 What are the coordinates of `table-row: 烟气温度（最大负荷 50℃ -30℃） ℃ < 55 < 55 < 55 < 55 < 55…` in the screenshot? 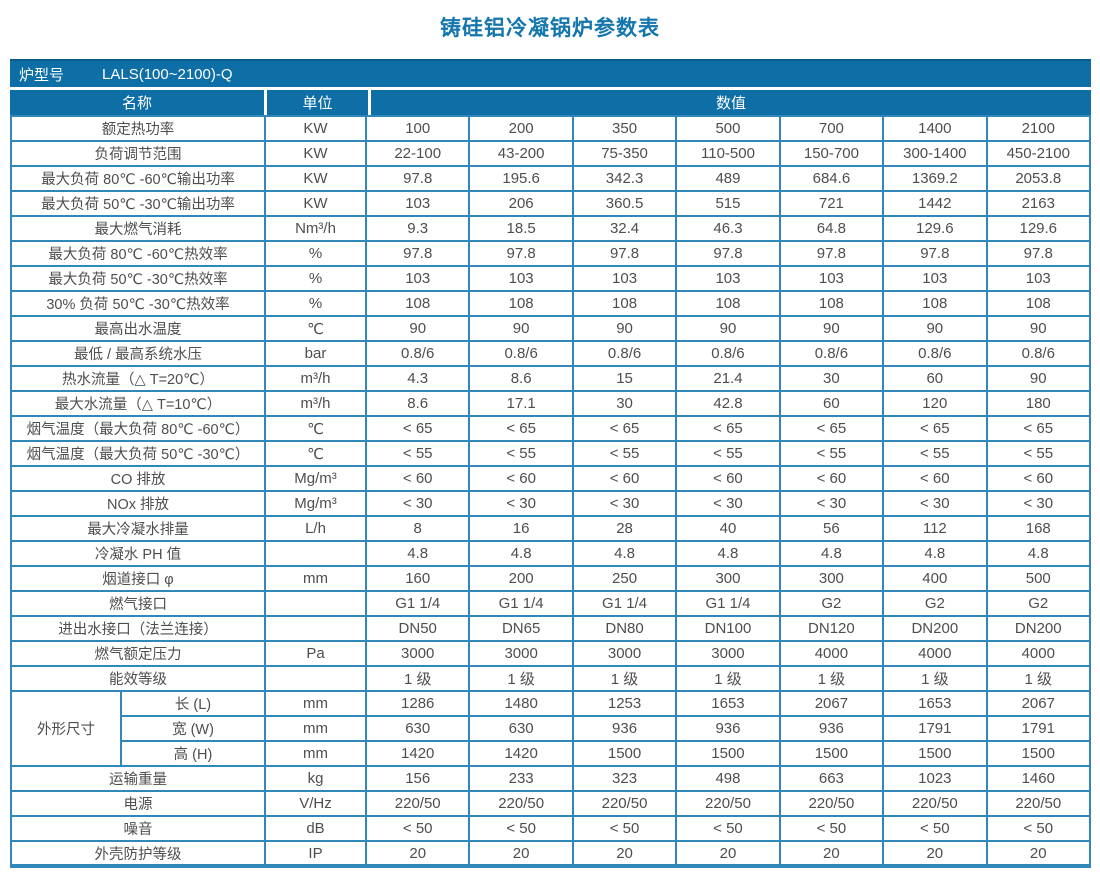 It's located at (551, 453).